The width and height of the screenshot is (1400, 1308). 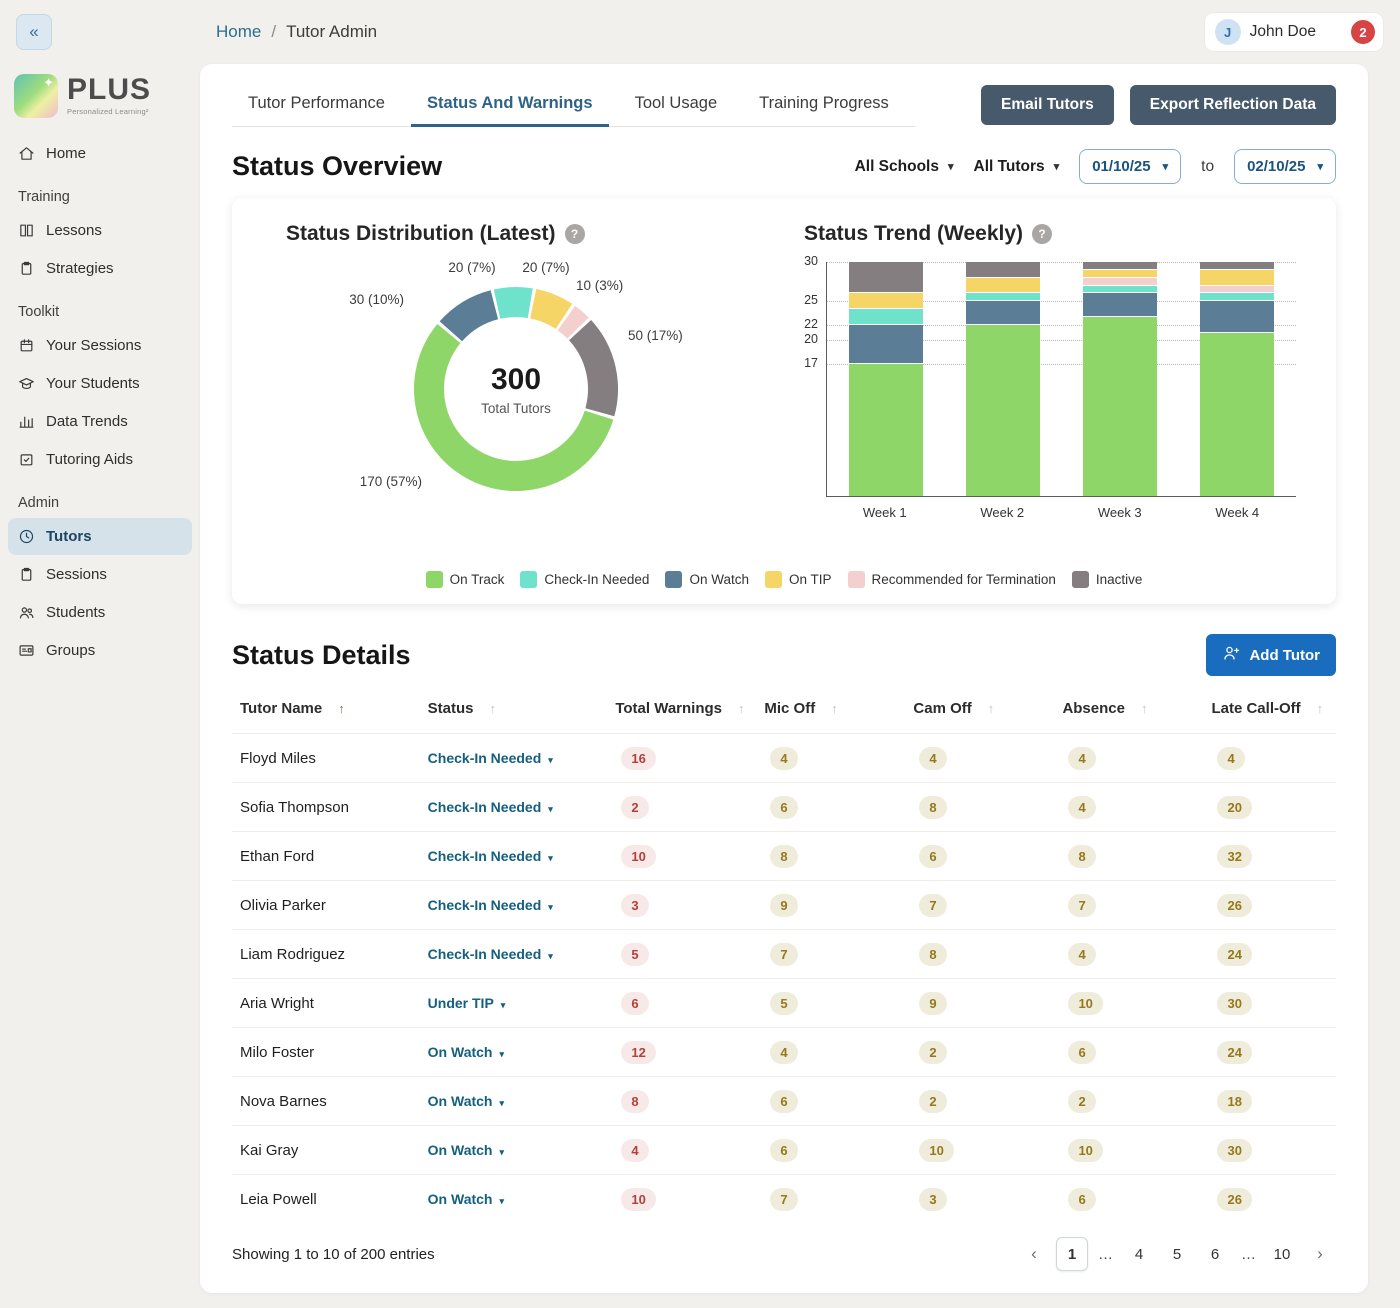 I want to click on column-header-tutor-name: Tutor Name ↑, so click(x=326, y=709).